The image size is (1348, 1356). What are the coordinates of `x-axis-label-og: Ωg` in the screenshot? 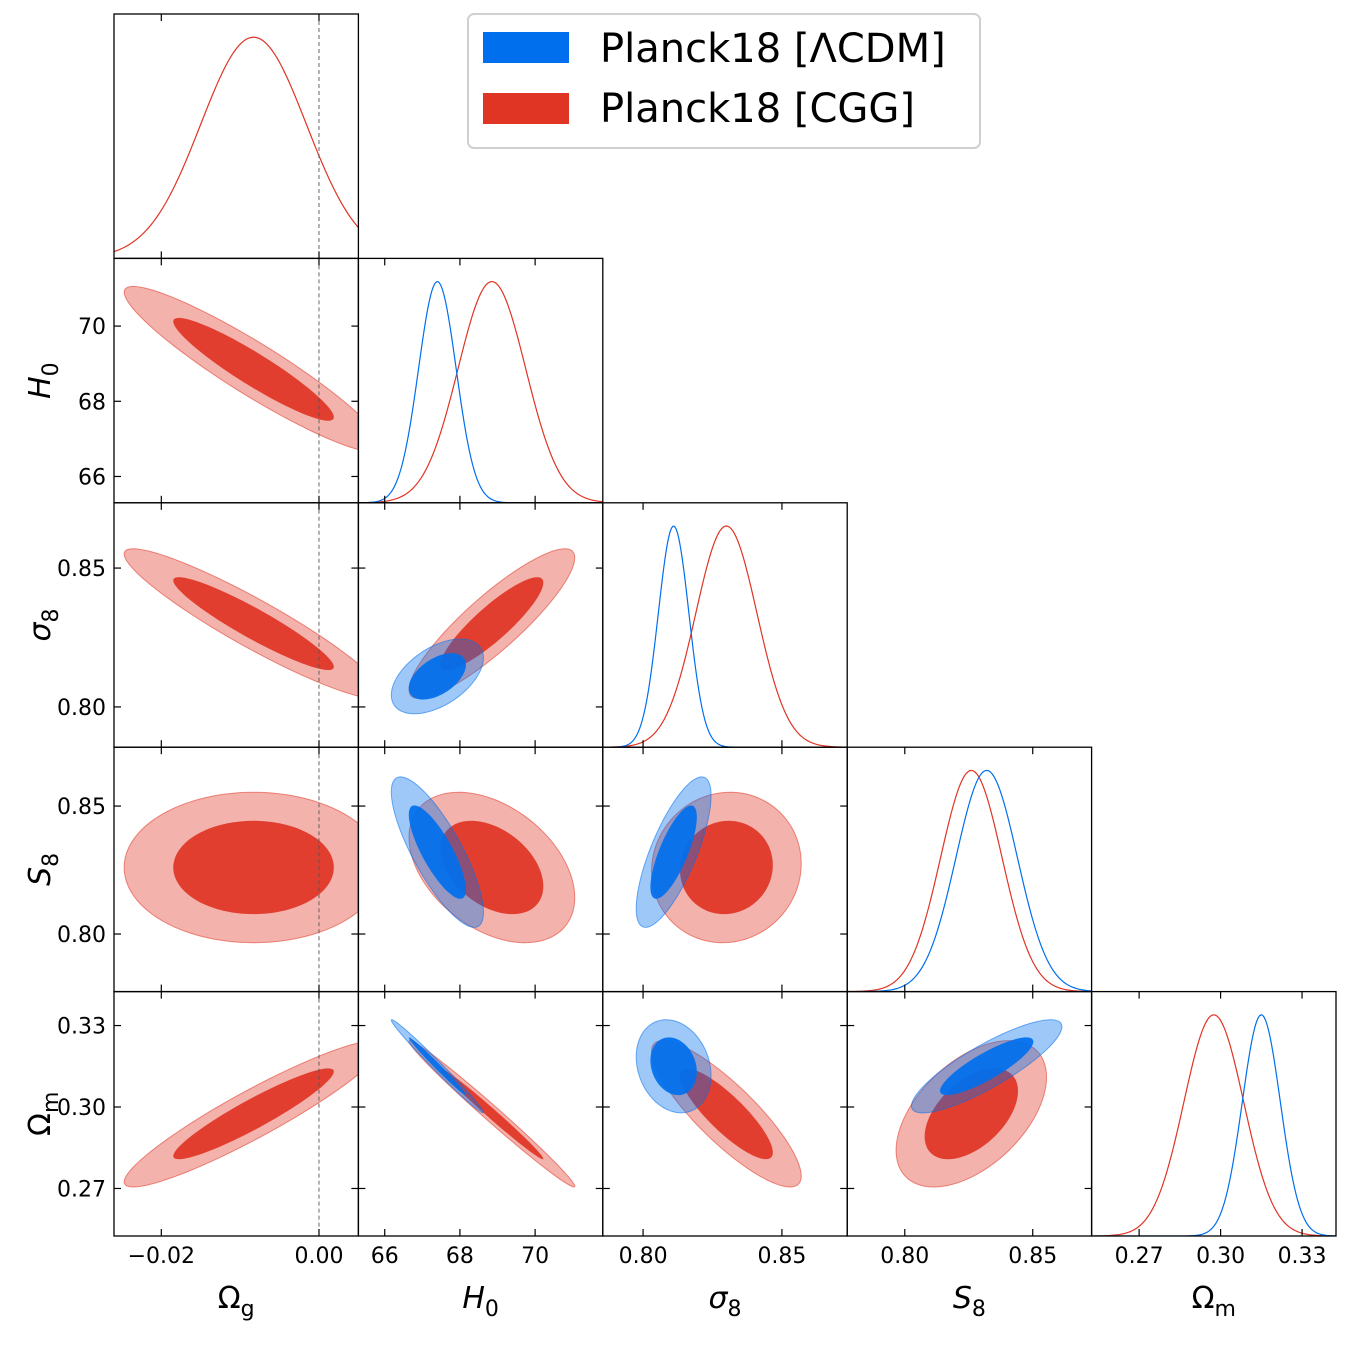 It's located at (236, 1301).